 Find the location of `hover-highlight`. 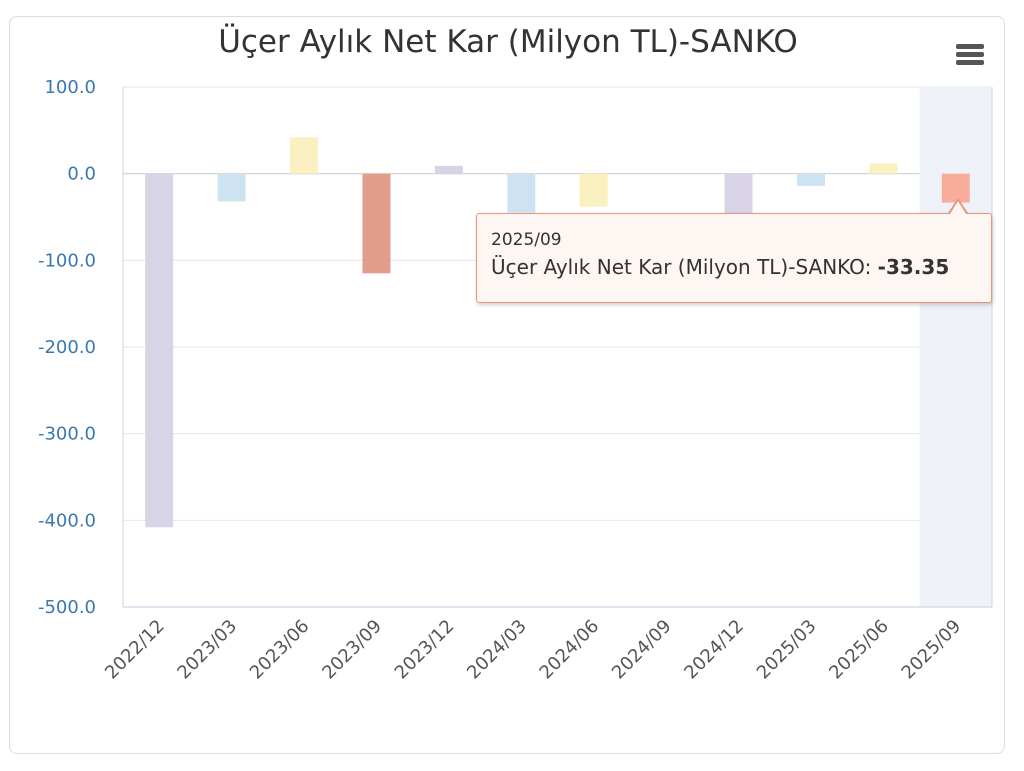

hover-highlight is located at coordinates (955, 347).